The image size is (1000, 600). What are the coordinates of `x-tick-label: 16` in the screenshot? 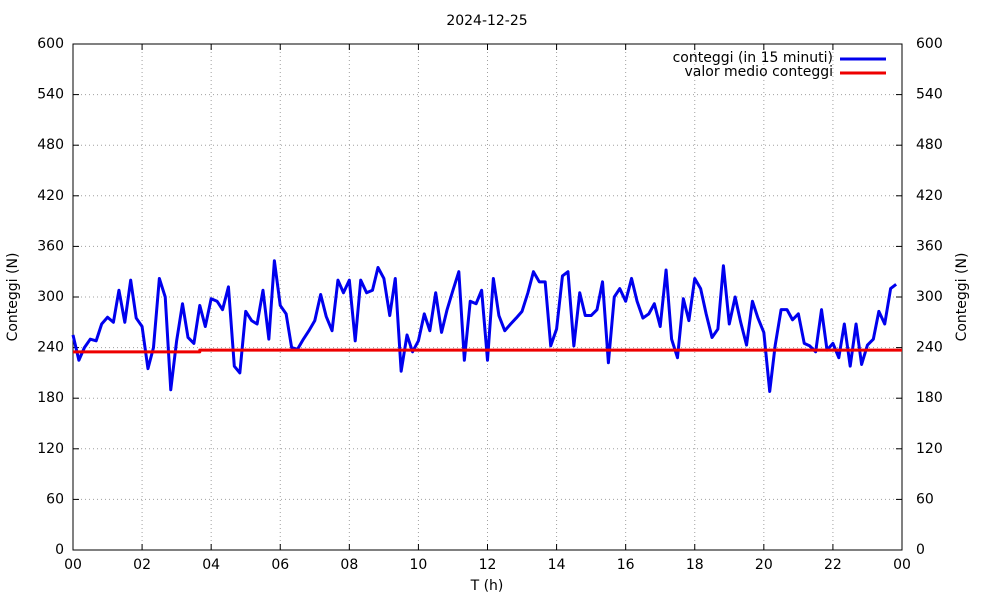 It's located at (626, 565).